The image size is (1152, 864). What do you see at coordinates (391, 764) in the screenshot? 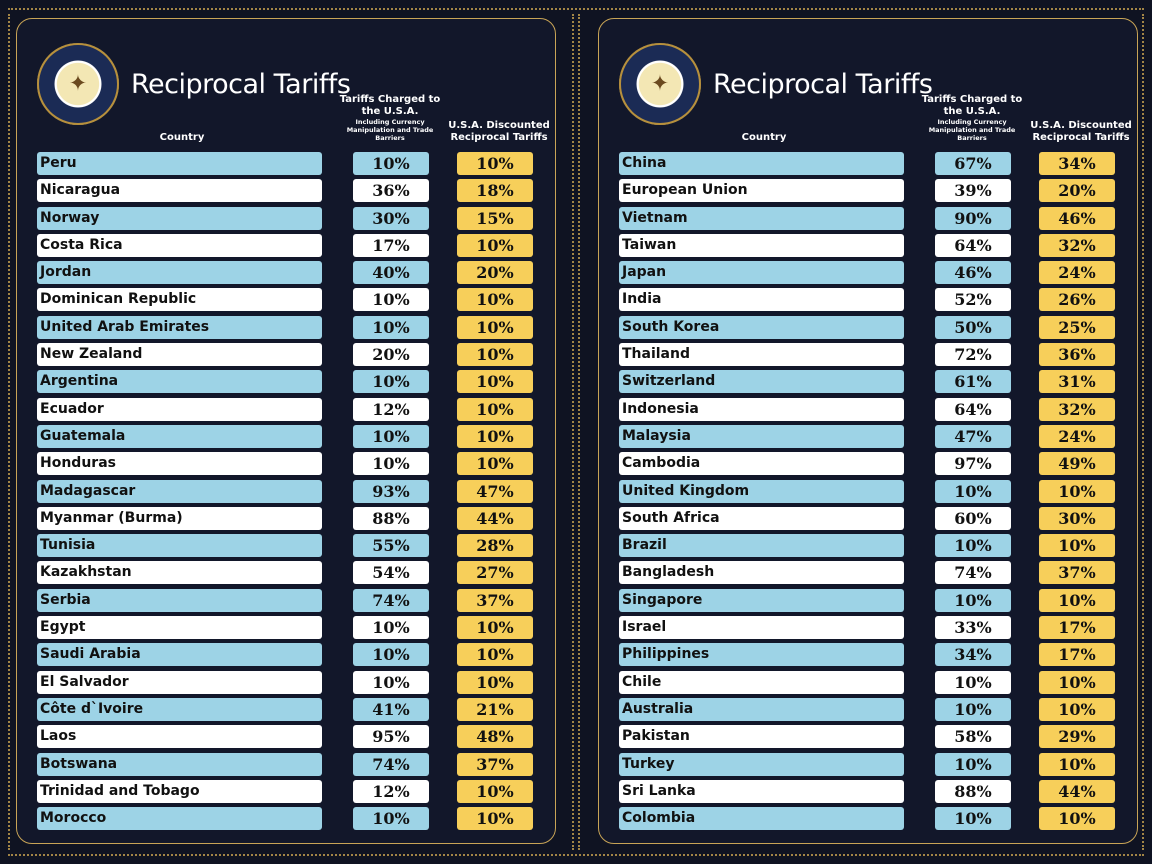
I see `tariff-charged-cell: 74%` at bounding box center [391, 764].